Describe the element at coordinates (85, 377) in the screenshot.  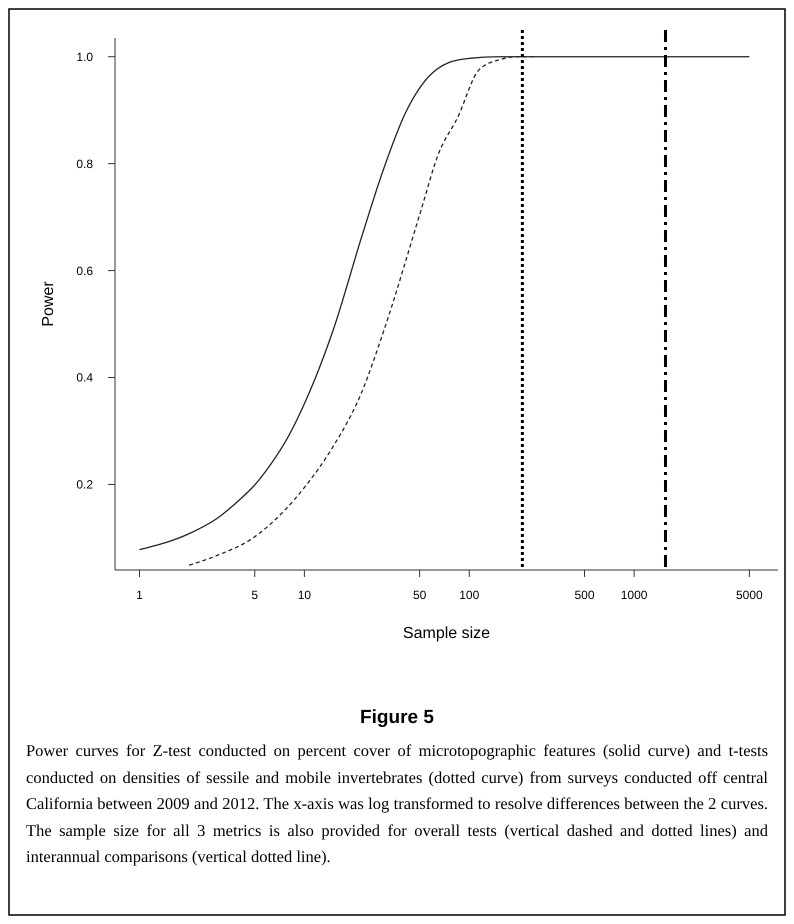
I see `y-tick-label: 0.4` at that location.